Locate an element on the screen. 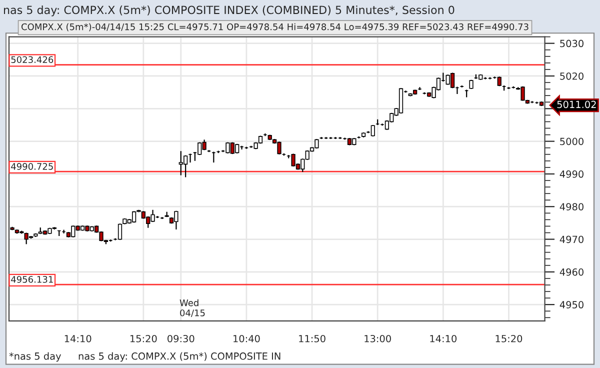 The height and width of the screenshot is (368, 600). text: nas 5 day: COMPX.X (5m*) COMPOSITE IN is located at coordinates (179, 357).